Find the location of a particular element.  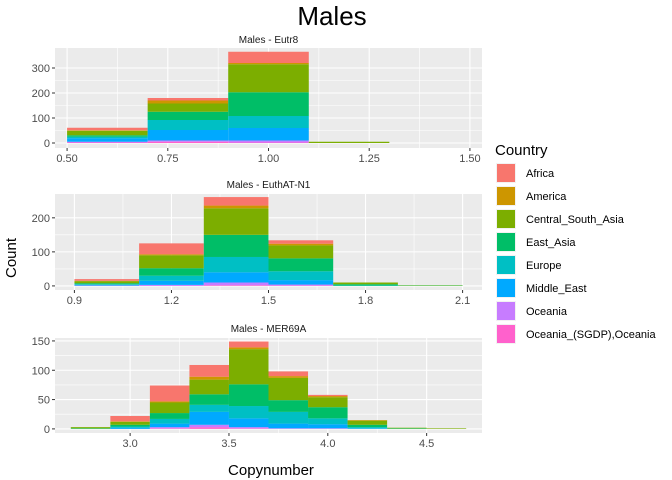

y-tick-label: 200 is located at coordinates (41, 94).